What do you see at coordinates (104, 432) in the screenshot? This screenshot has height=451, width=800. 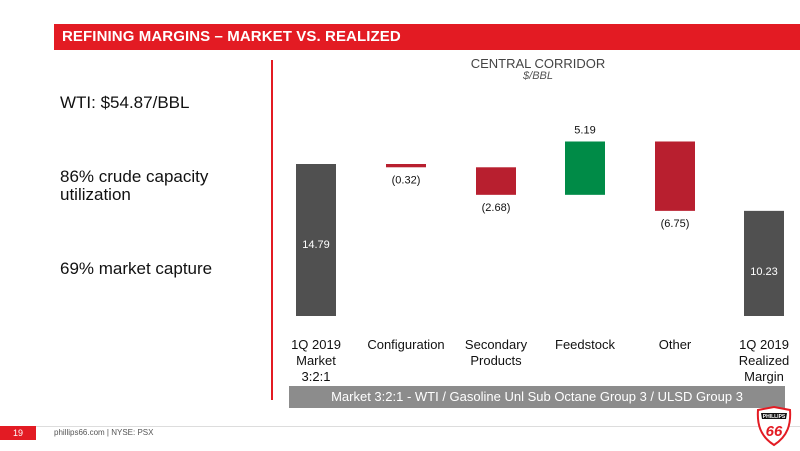 I see `footer-text: phillips66.com | NYSE: PSX` at bounding box center [104, 432].